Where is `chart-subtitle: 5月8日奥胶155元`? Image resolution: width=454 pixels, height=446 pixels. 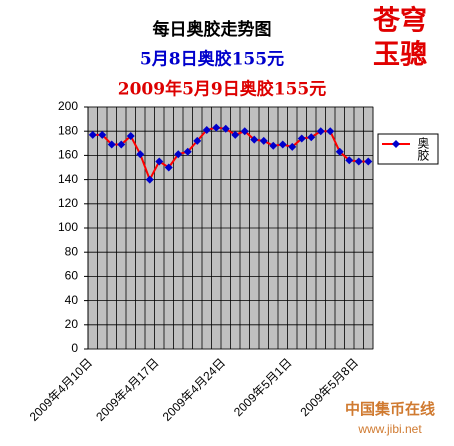
chart-subtitle: 5月8日奥胶155元 is located at coordinates (212, 59).